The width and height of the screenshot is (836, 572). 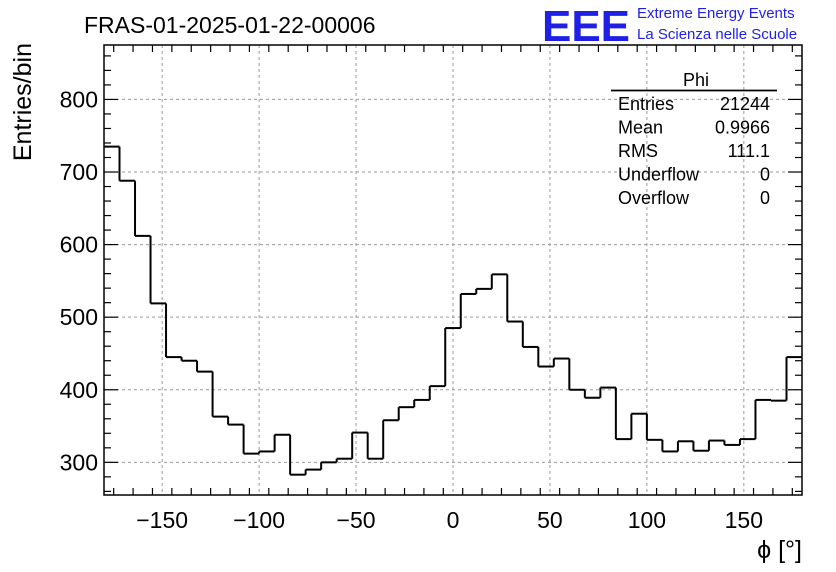 What do you see at coordinates (654, 198) in the screenshot?
I see `stats-row-label: Overflow` at bounding box center [654, 198].